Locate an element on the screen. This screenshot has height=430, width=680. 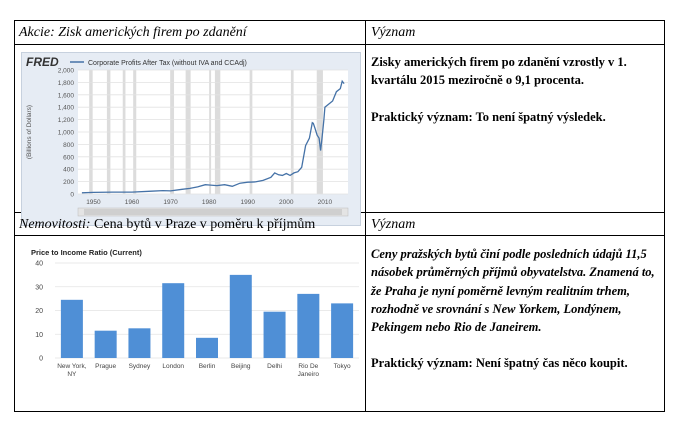
x-tick-label: 1970 is located at coordinates (170, 202).